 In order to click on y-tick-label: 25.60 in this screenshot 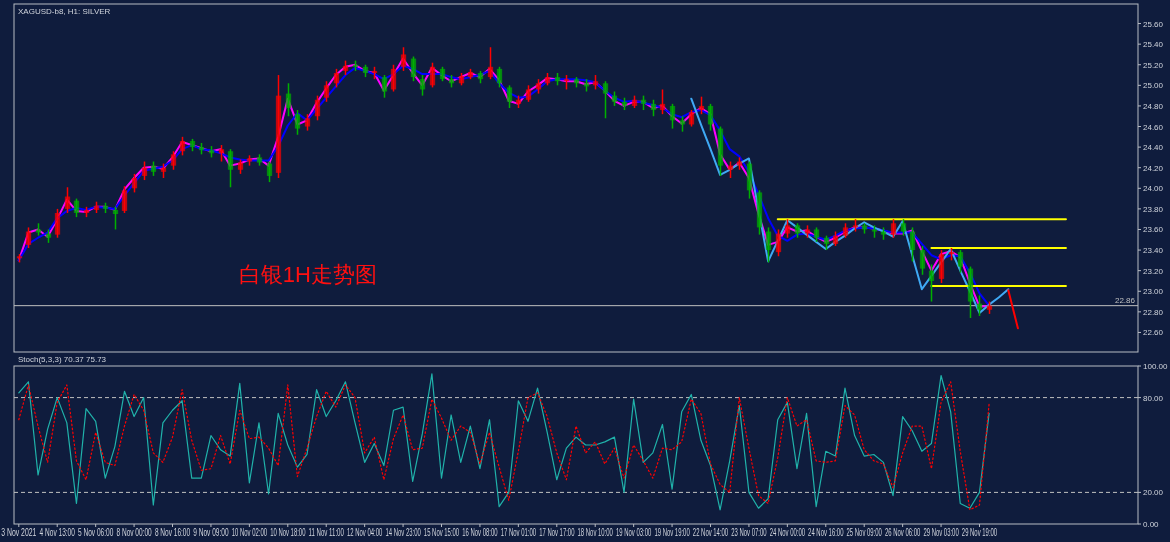, I will do `click(1153, 24)`.